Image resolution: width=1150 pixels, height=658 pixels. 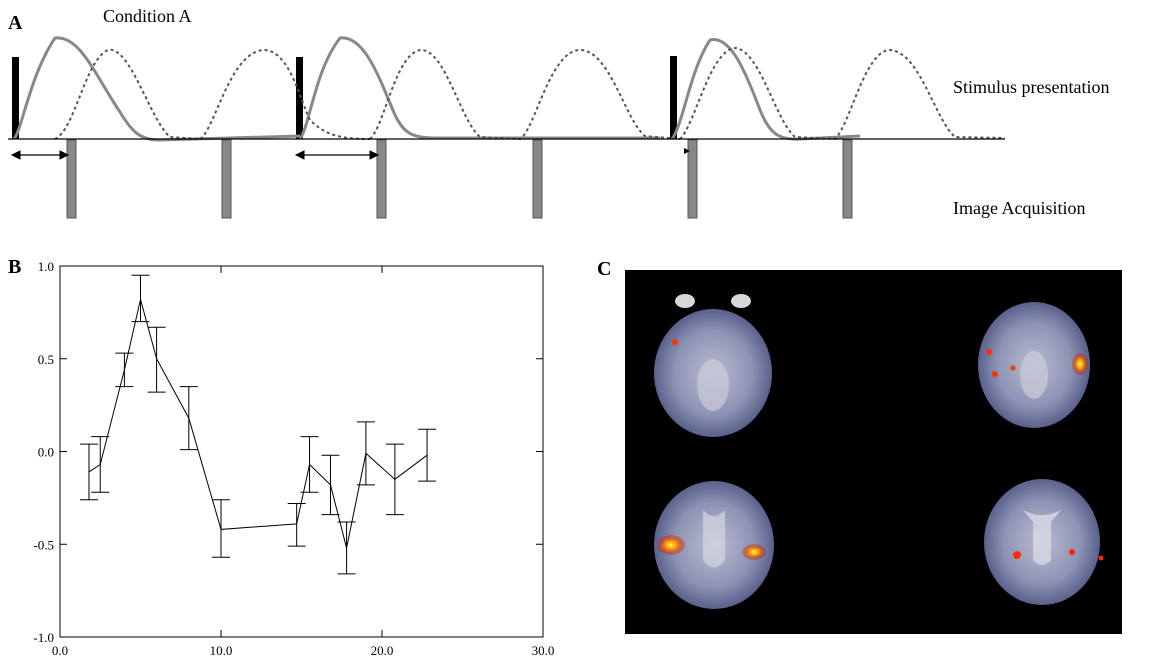 What do you see at coordinates (258, 424) in the screenshot?
I see `series-line` at bounding box center [258, 424].